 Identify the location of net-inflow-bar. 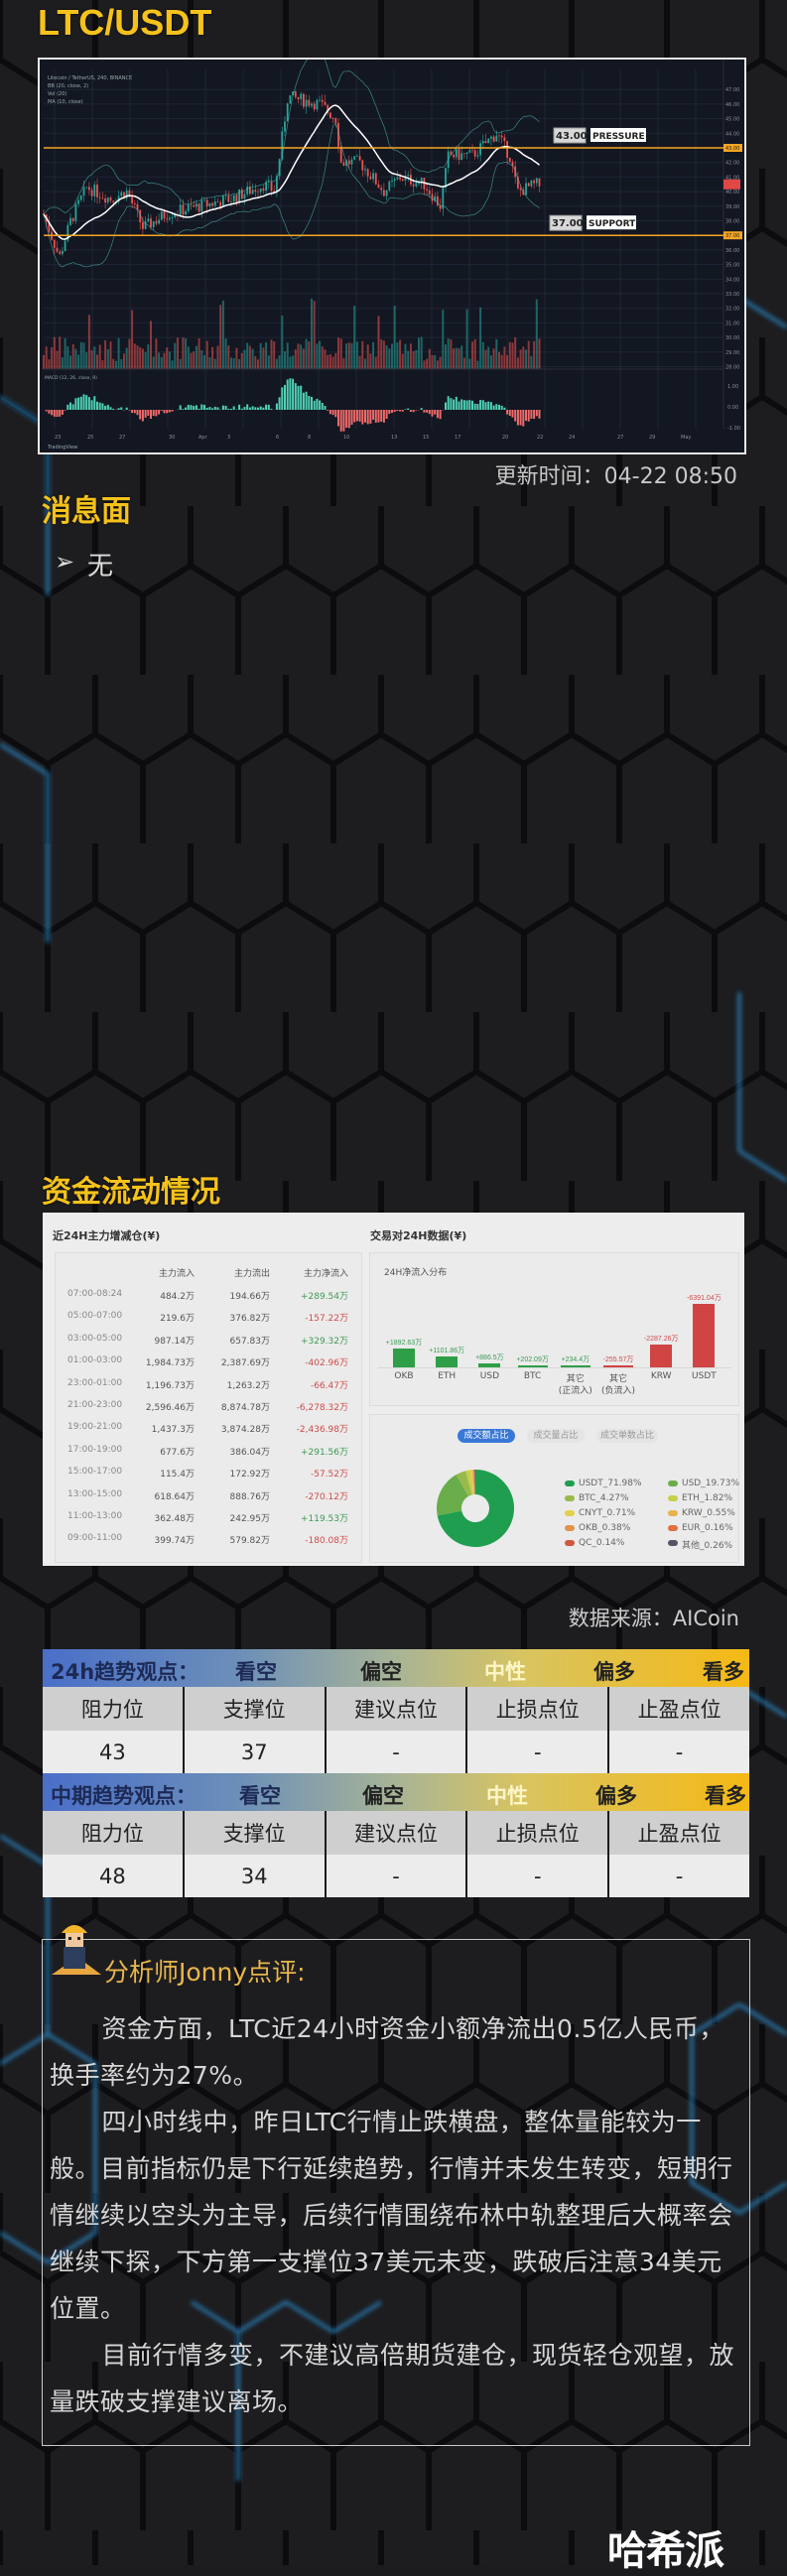
(704, 1335).